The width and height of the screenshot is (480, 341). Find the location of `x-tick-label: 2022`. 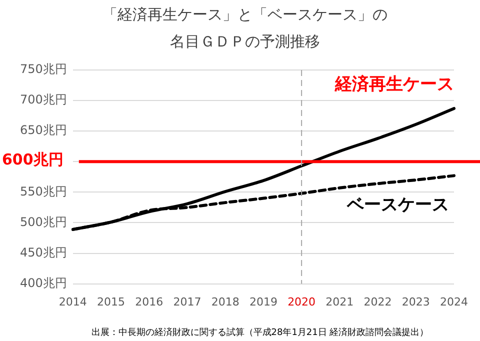

x-tick-label: 2022 is located at coordinates (378, 301).